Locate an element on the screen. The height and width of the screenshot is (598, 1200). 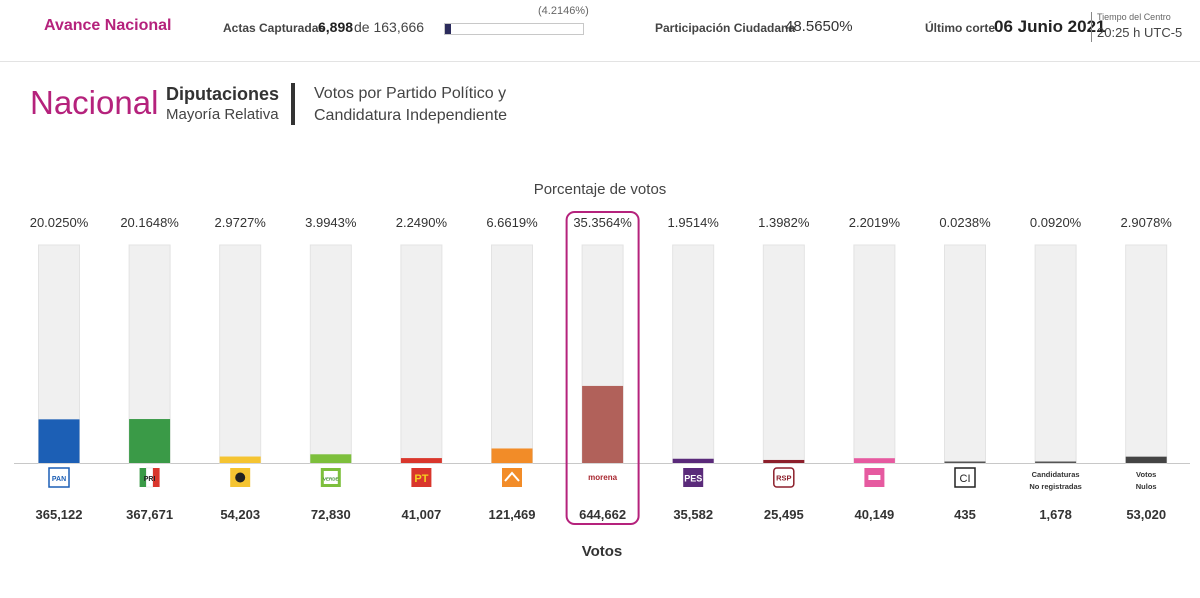
timezone-label: Tiempo del Centro is located at coordinates (1134, 17).